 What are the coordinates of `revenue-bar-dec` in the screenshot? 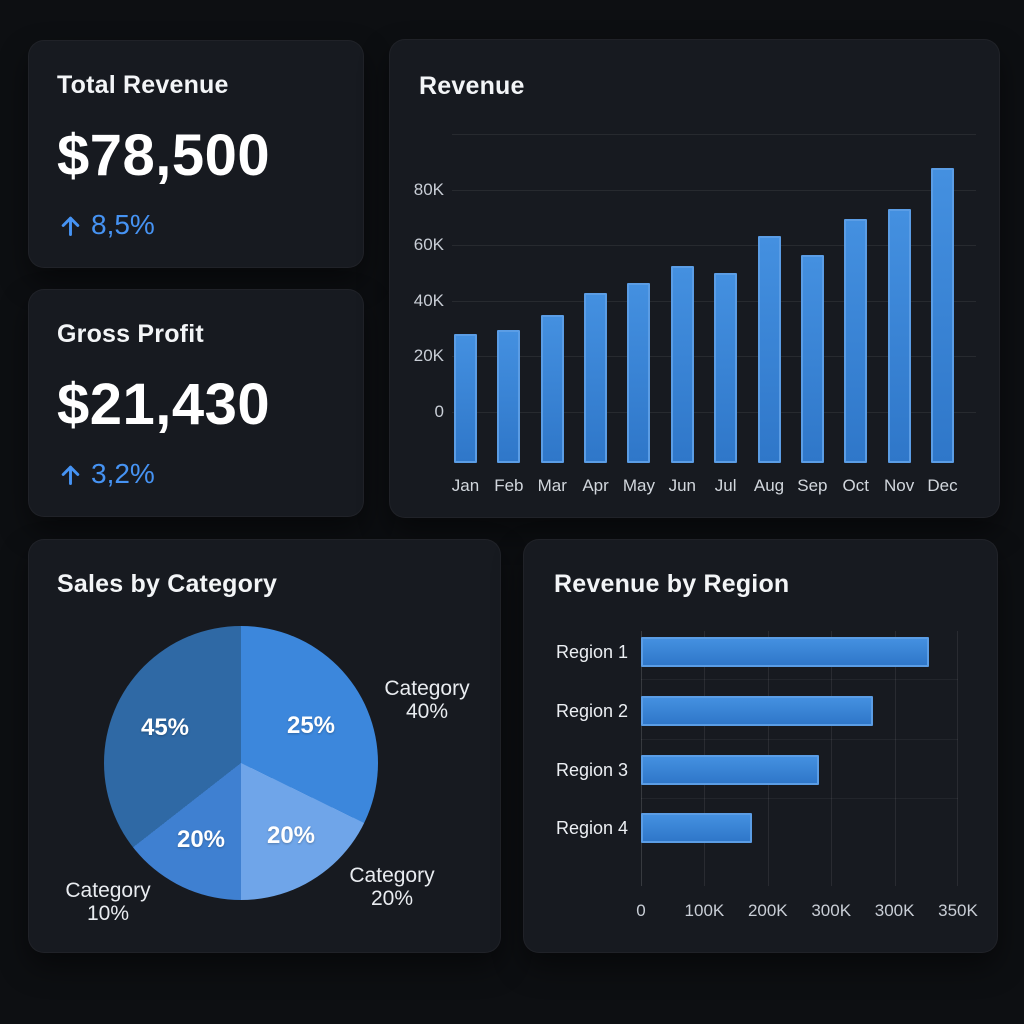 It's located at (942, 315).